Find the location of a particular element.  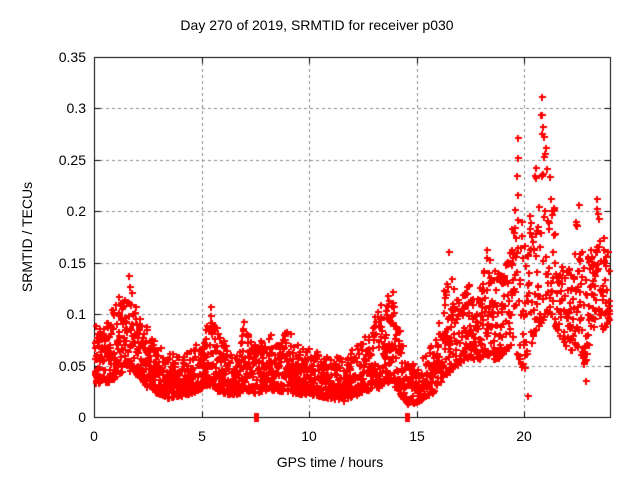

y-tick-label: 0.3 is located at coordinates (76, 108).